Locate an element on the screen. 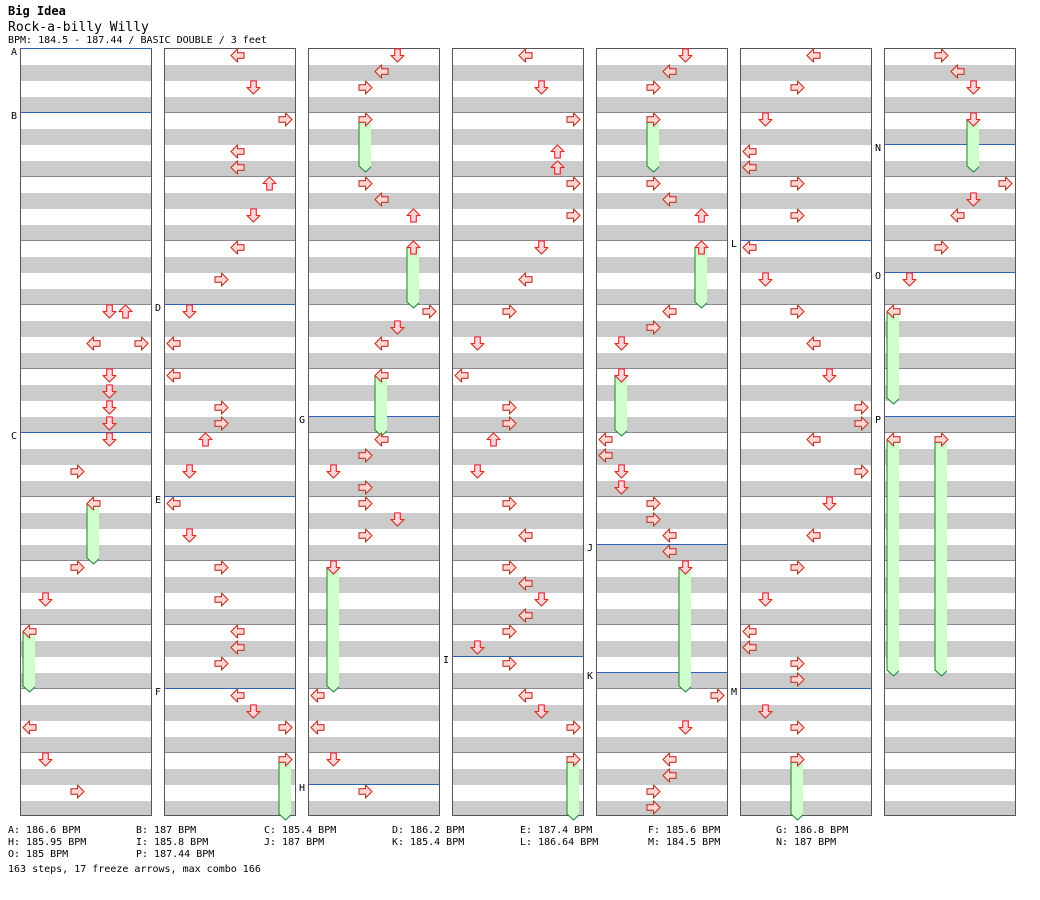 This screenshot has width=1040, height=900. bpm-change-label: M is located at coordinates (734, 692).